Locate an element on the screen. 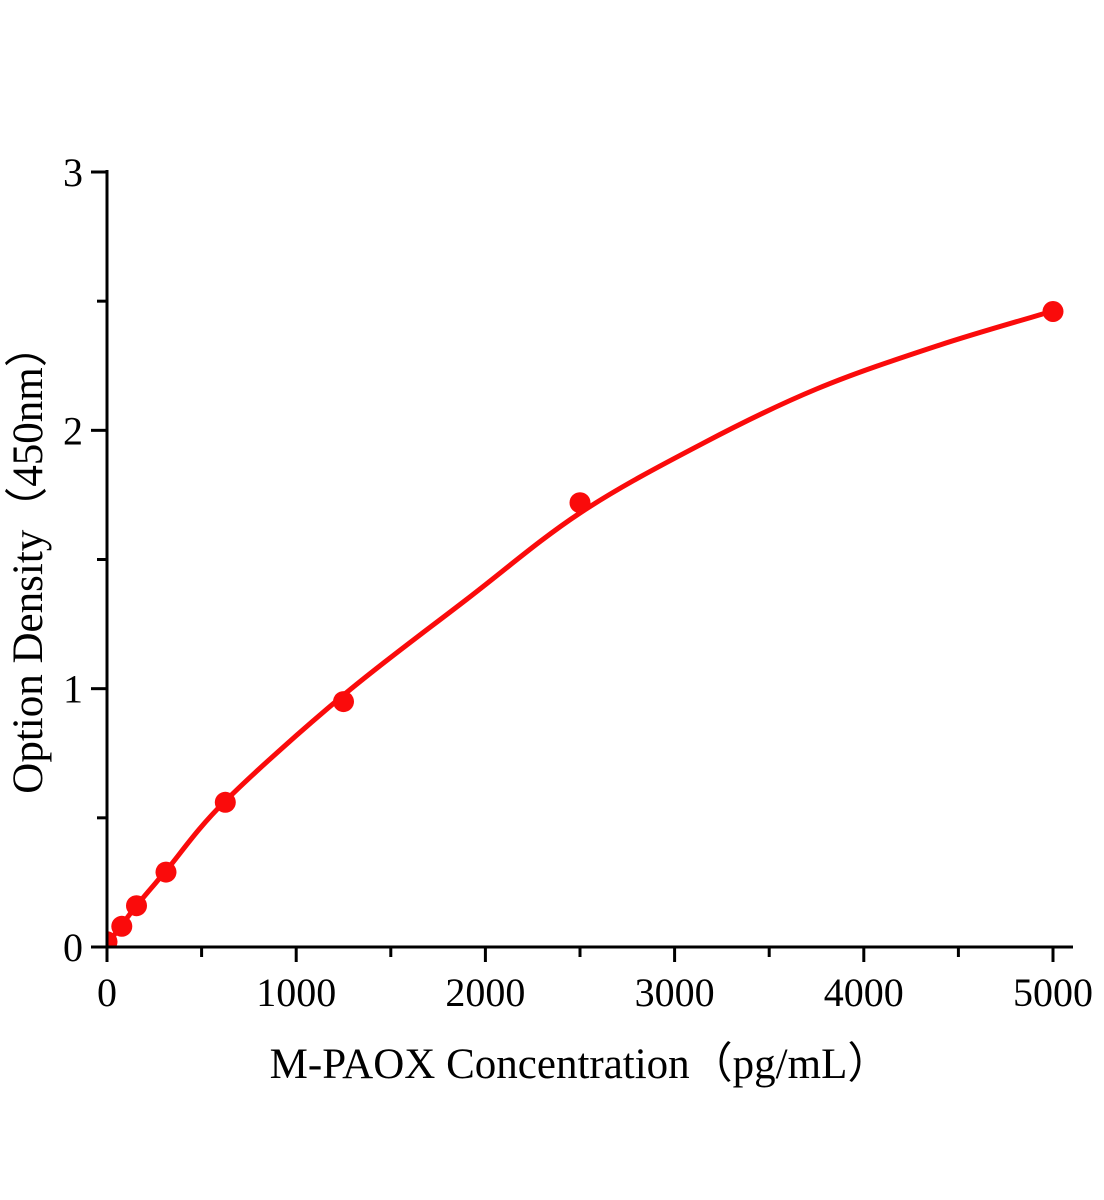 The height and width of the screenshot is (1200, 1104). x-tick-label: 1000 is located at coordinates (296, 992).